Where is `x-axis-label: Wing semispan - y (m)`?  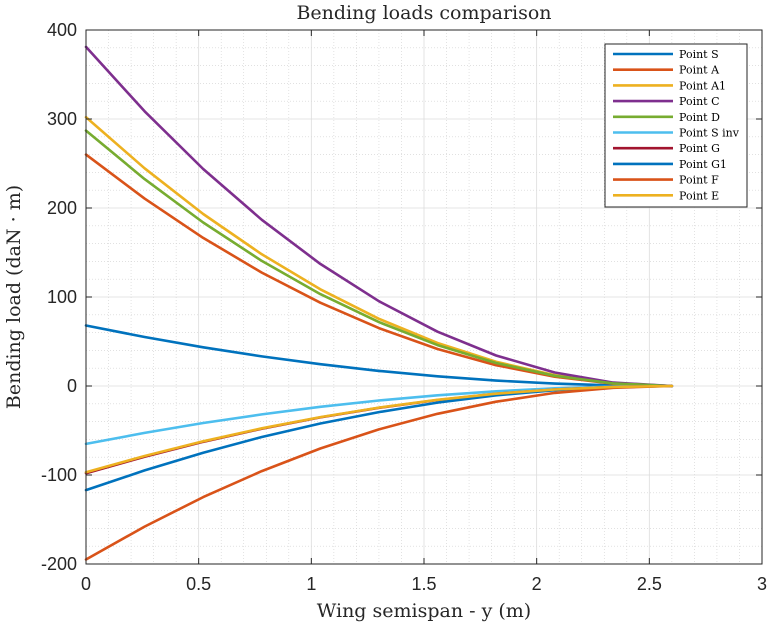
x-axis-label: Wing semispan - y (m) is located at coordinates (424, 611).